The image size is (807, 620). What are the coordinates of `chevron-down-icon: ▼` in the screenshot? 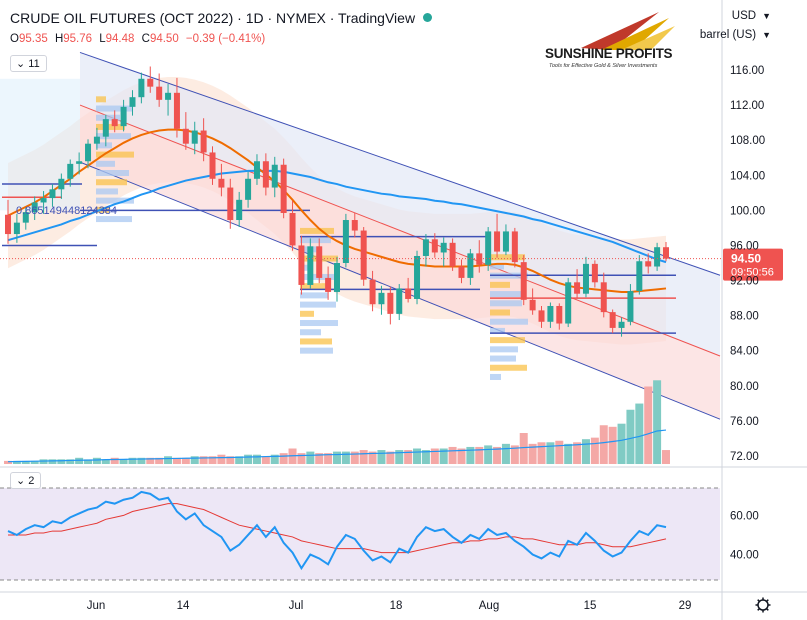 It's located at (766, 35).